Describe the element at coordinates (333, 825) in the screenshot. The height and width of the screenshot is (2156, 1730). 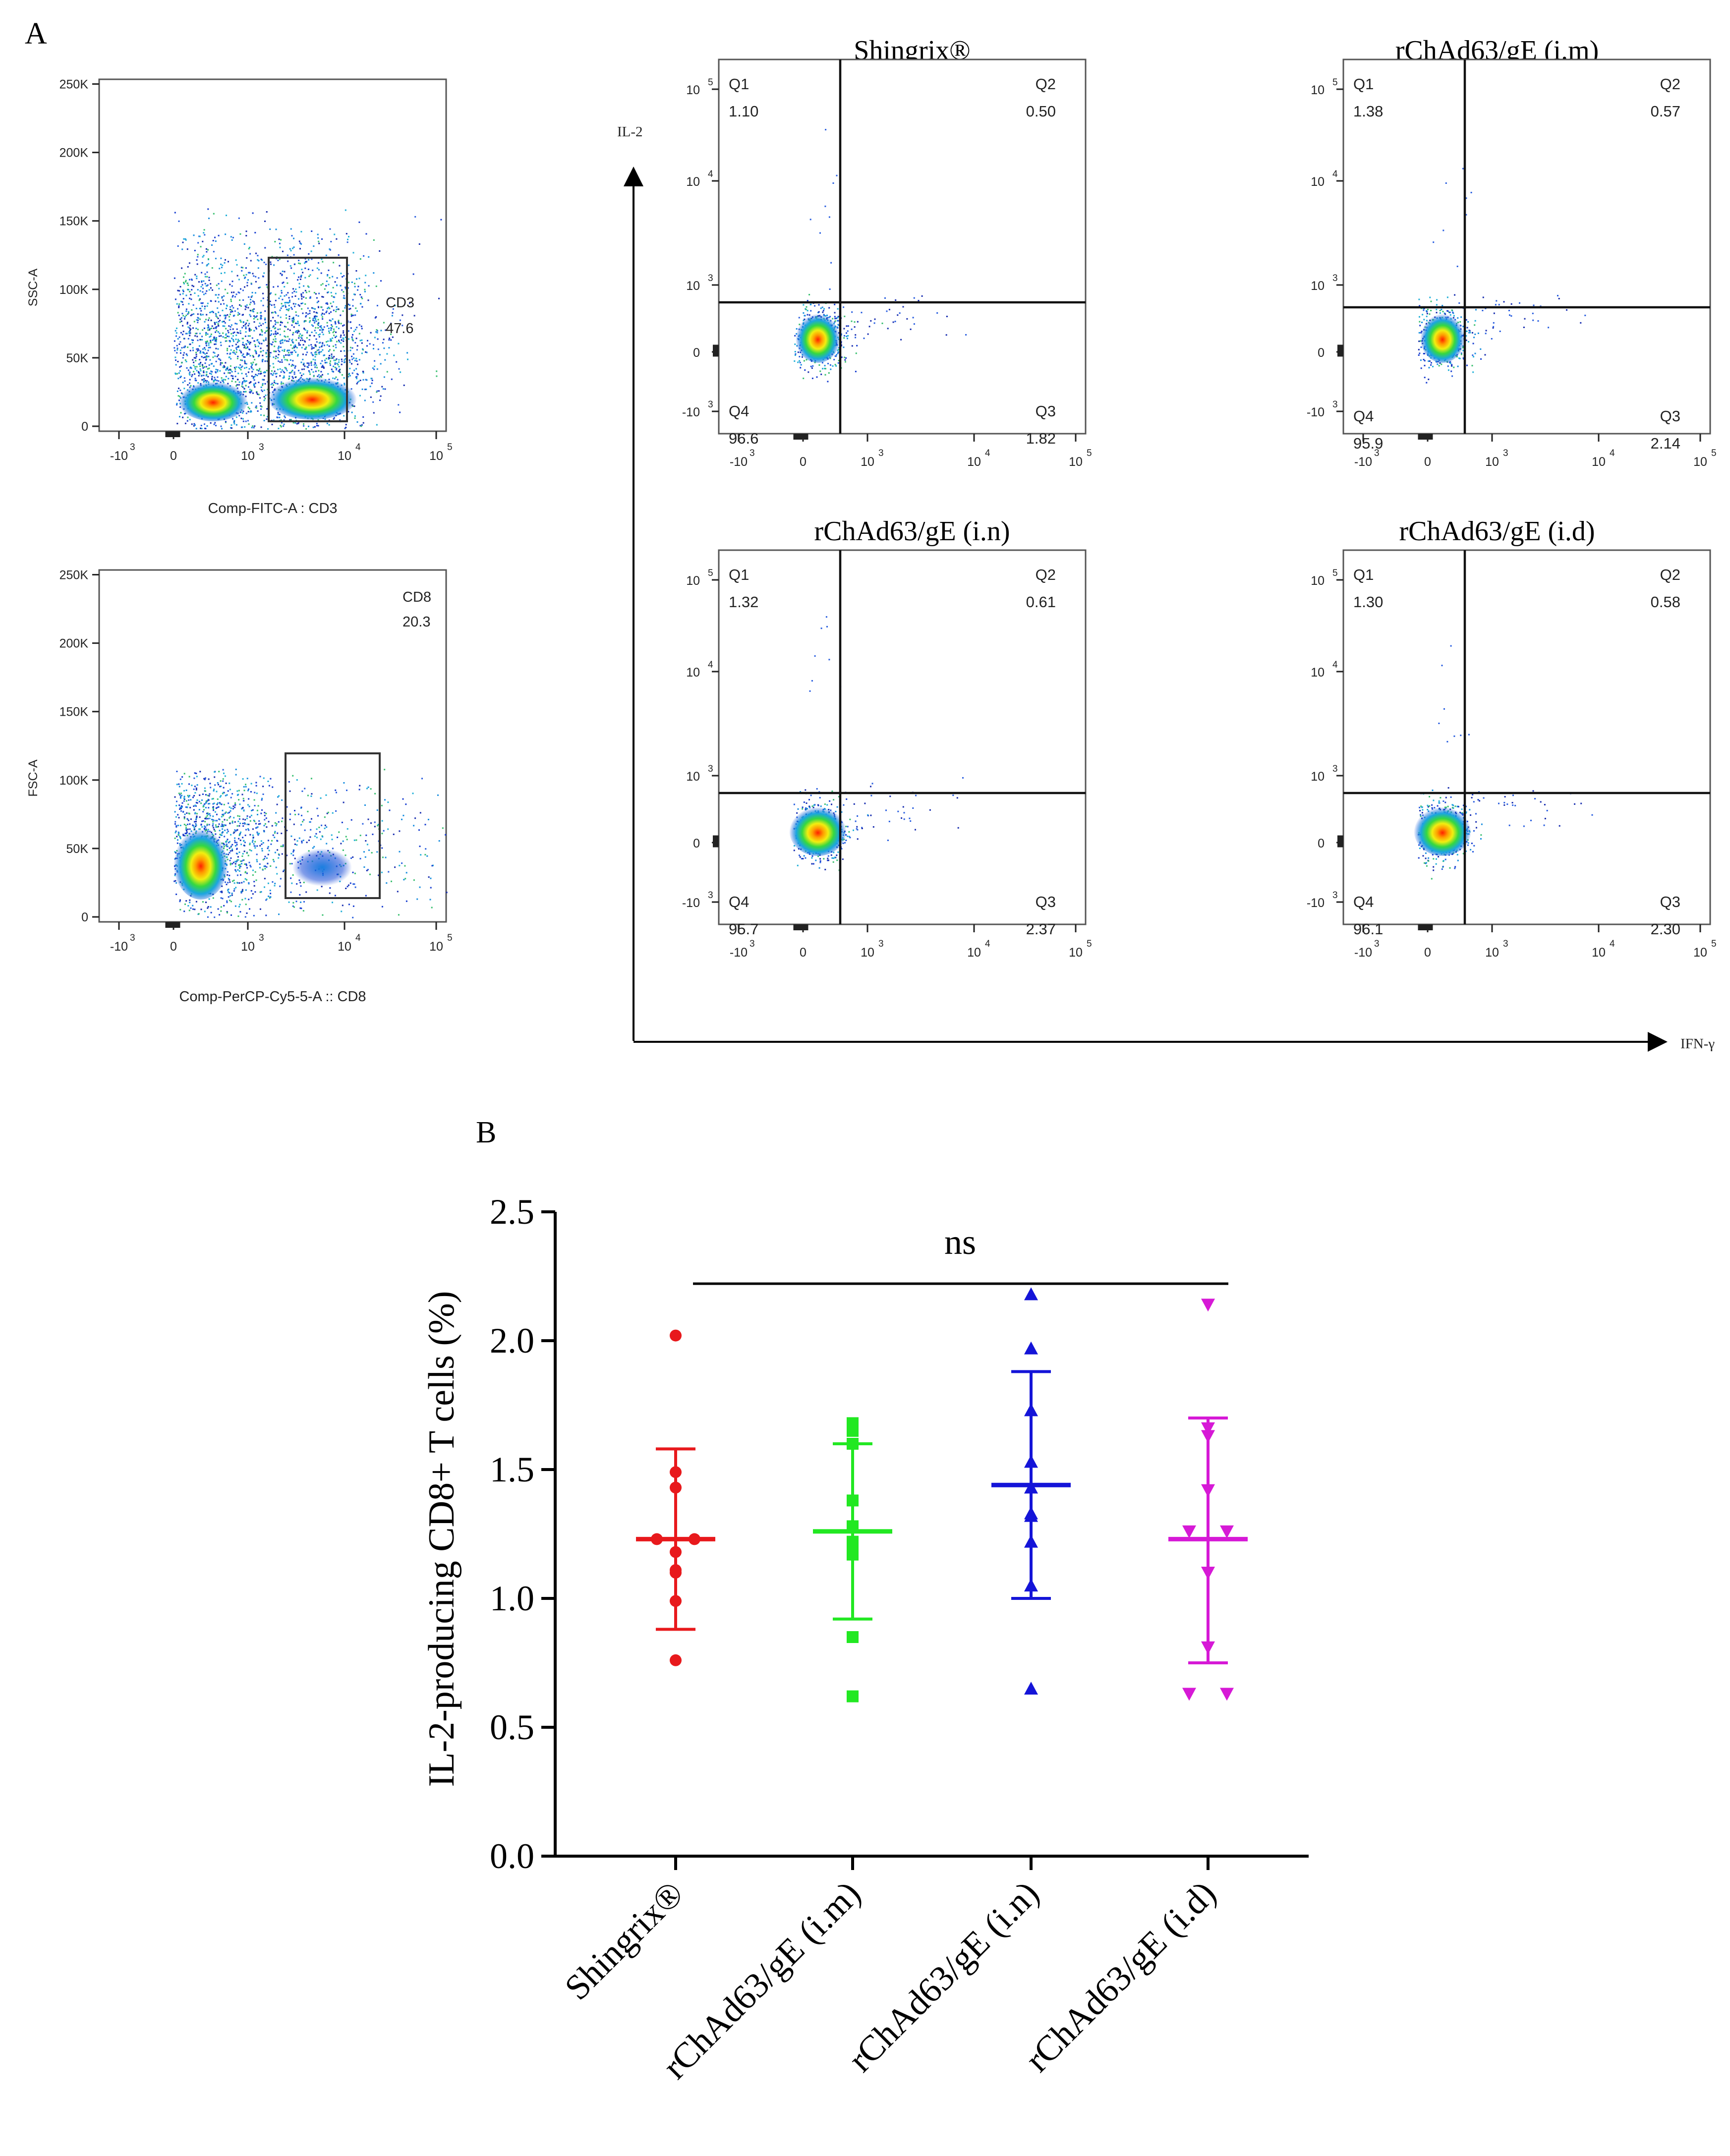
I see `cd8-gate` at that location.